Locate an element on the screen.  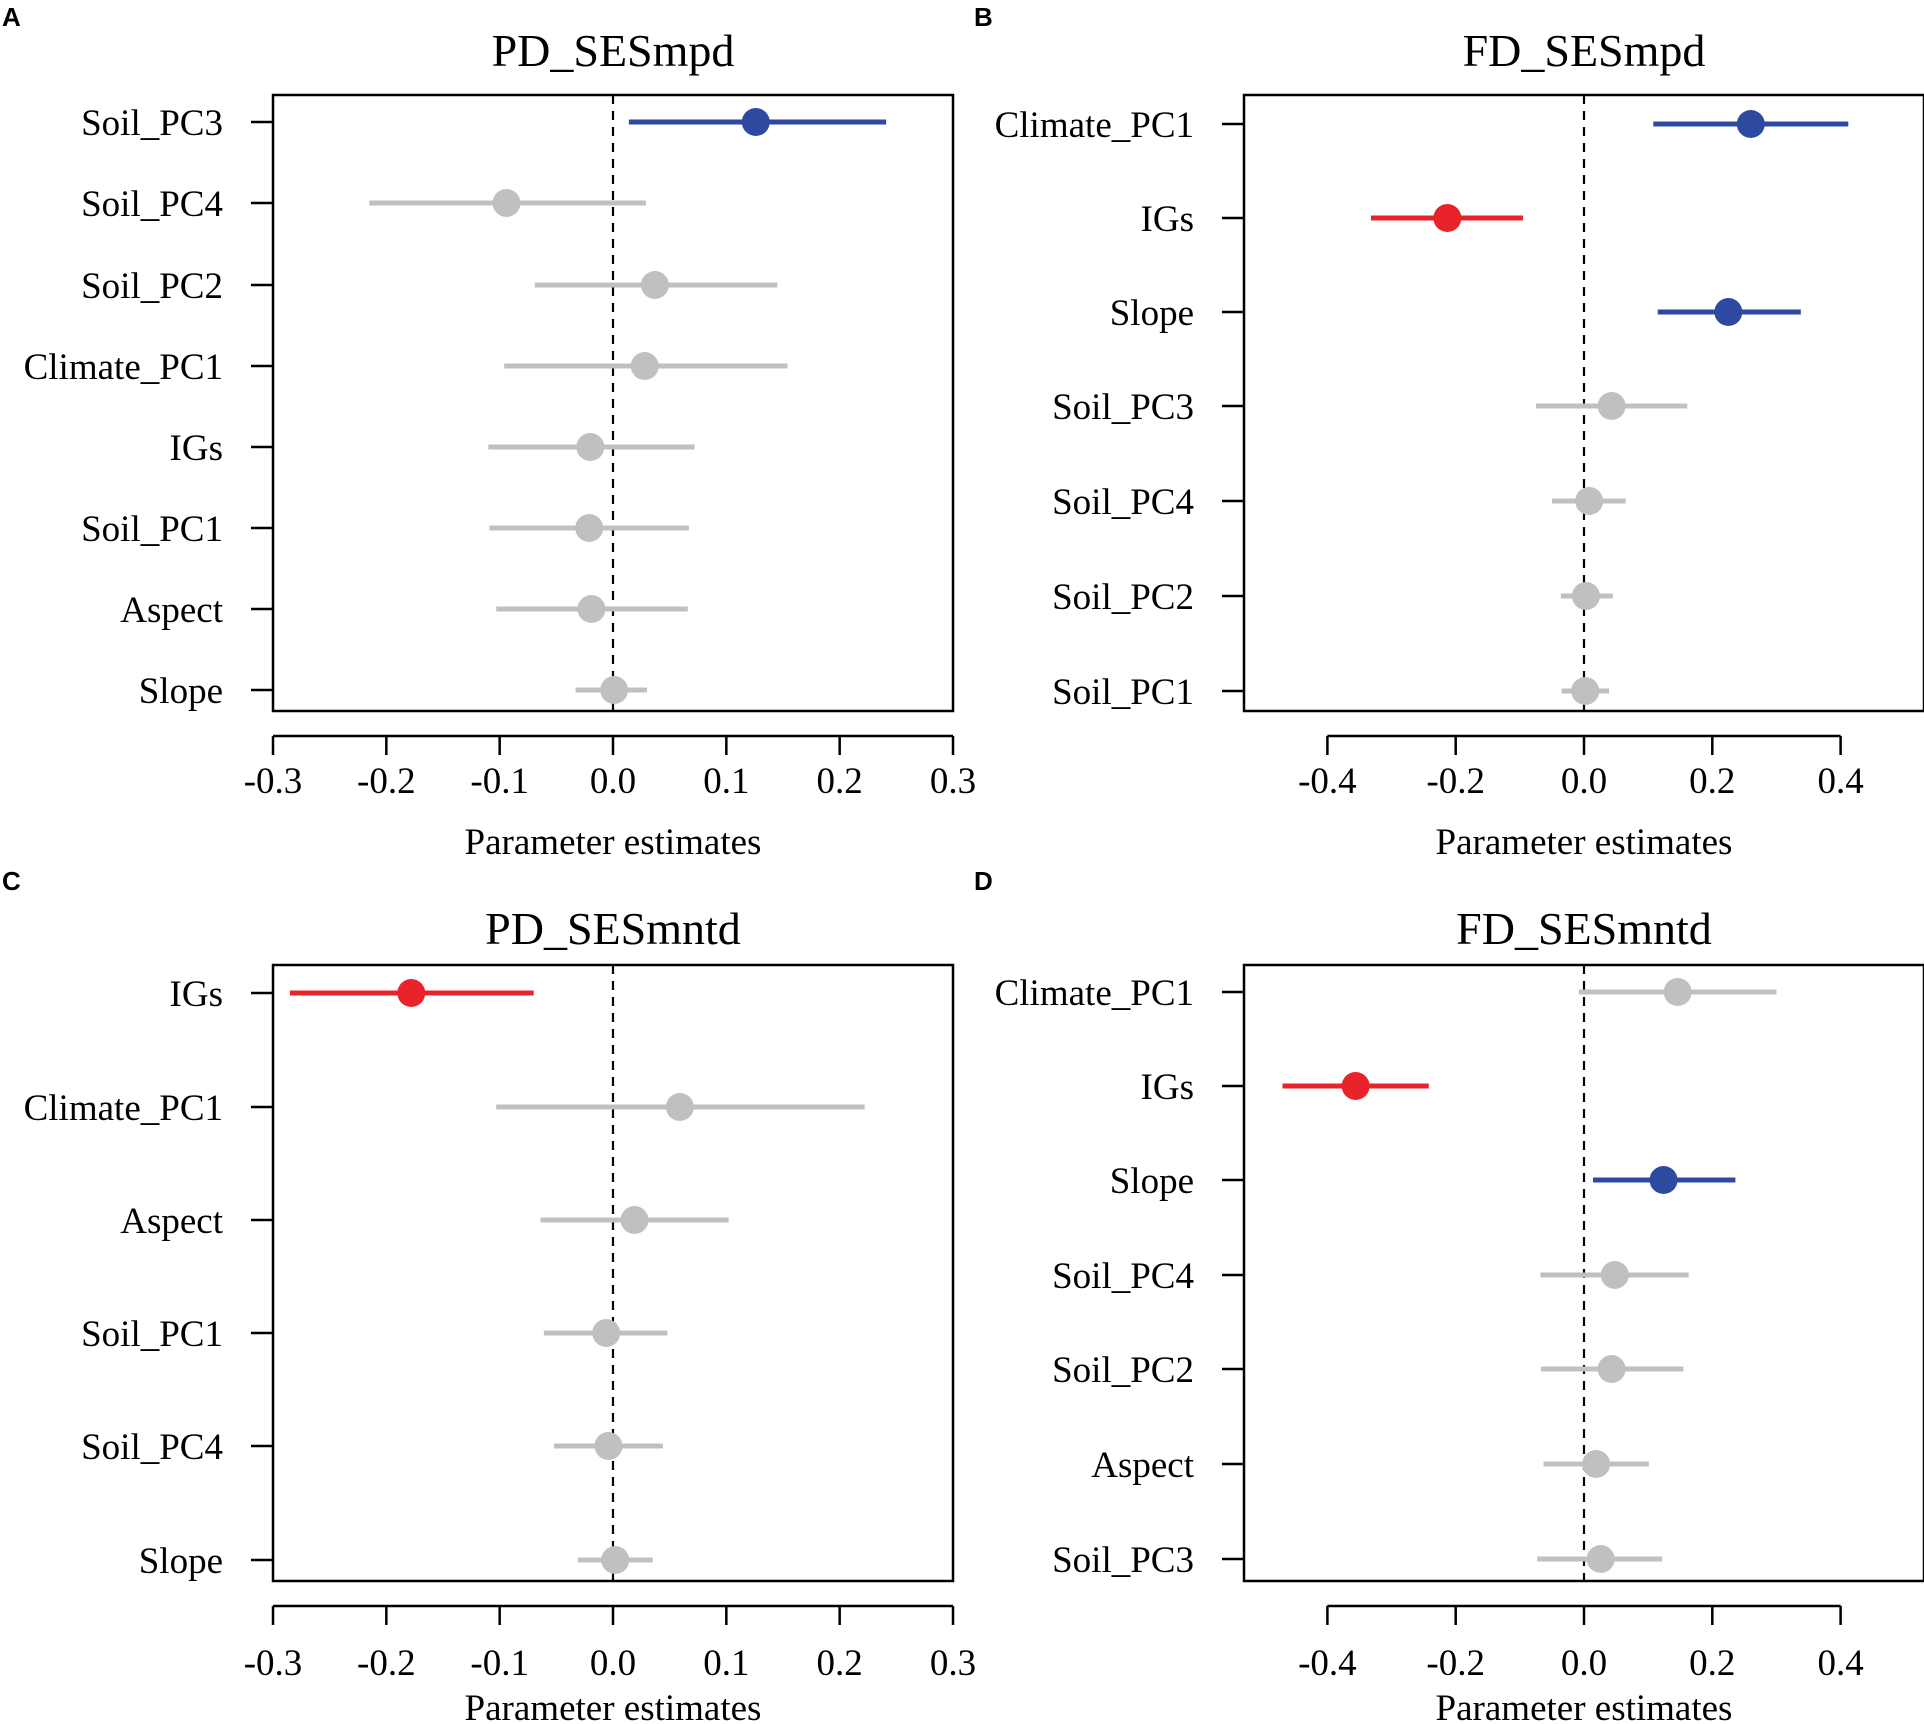
chart-title: PD_SESmntd is located at coordinates (613, 928).